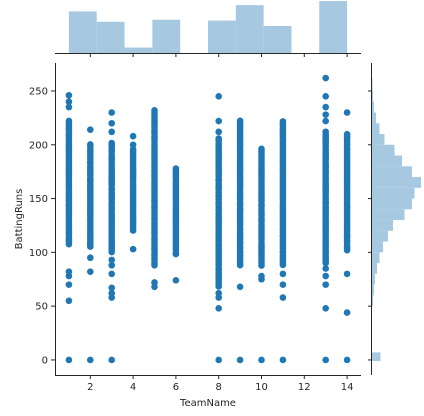 This screenshot has width=424, height=416. I want to click on y-tick-label: 150, so click(38, 199).